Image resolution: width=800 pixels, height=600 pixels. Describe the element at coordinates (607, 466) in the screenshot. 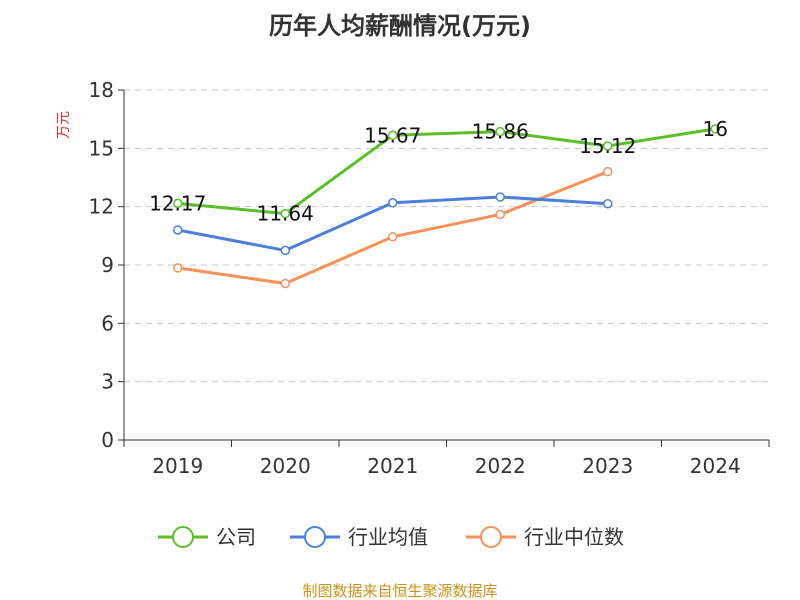

I see `x-tick-label: 2023` at that location.